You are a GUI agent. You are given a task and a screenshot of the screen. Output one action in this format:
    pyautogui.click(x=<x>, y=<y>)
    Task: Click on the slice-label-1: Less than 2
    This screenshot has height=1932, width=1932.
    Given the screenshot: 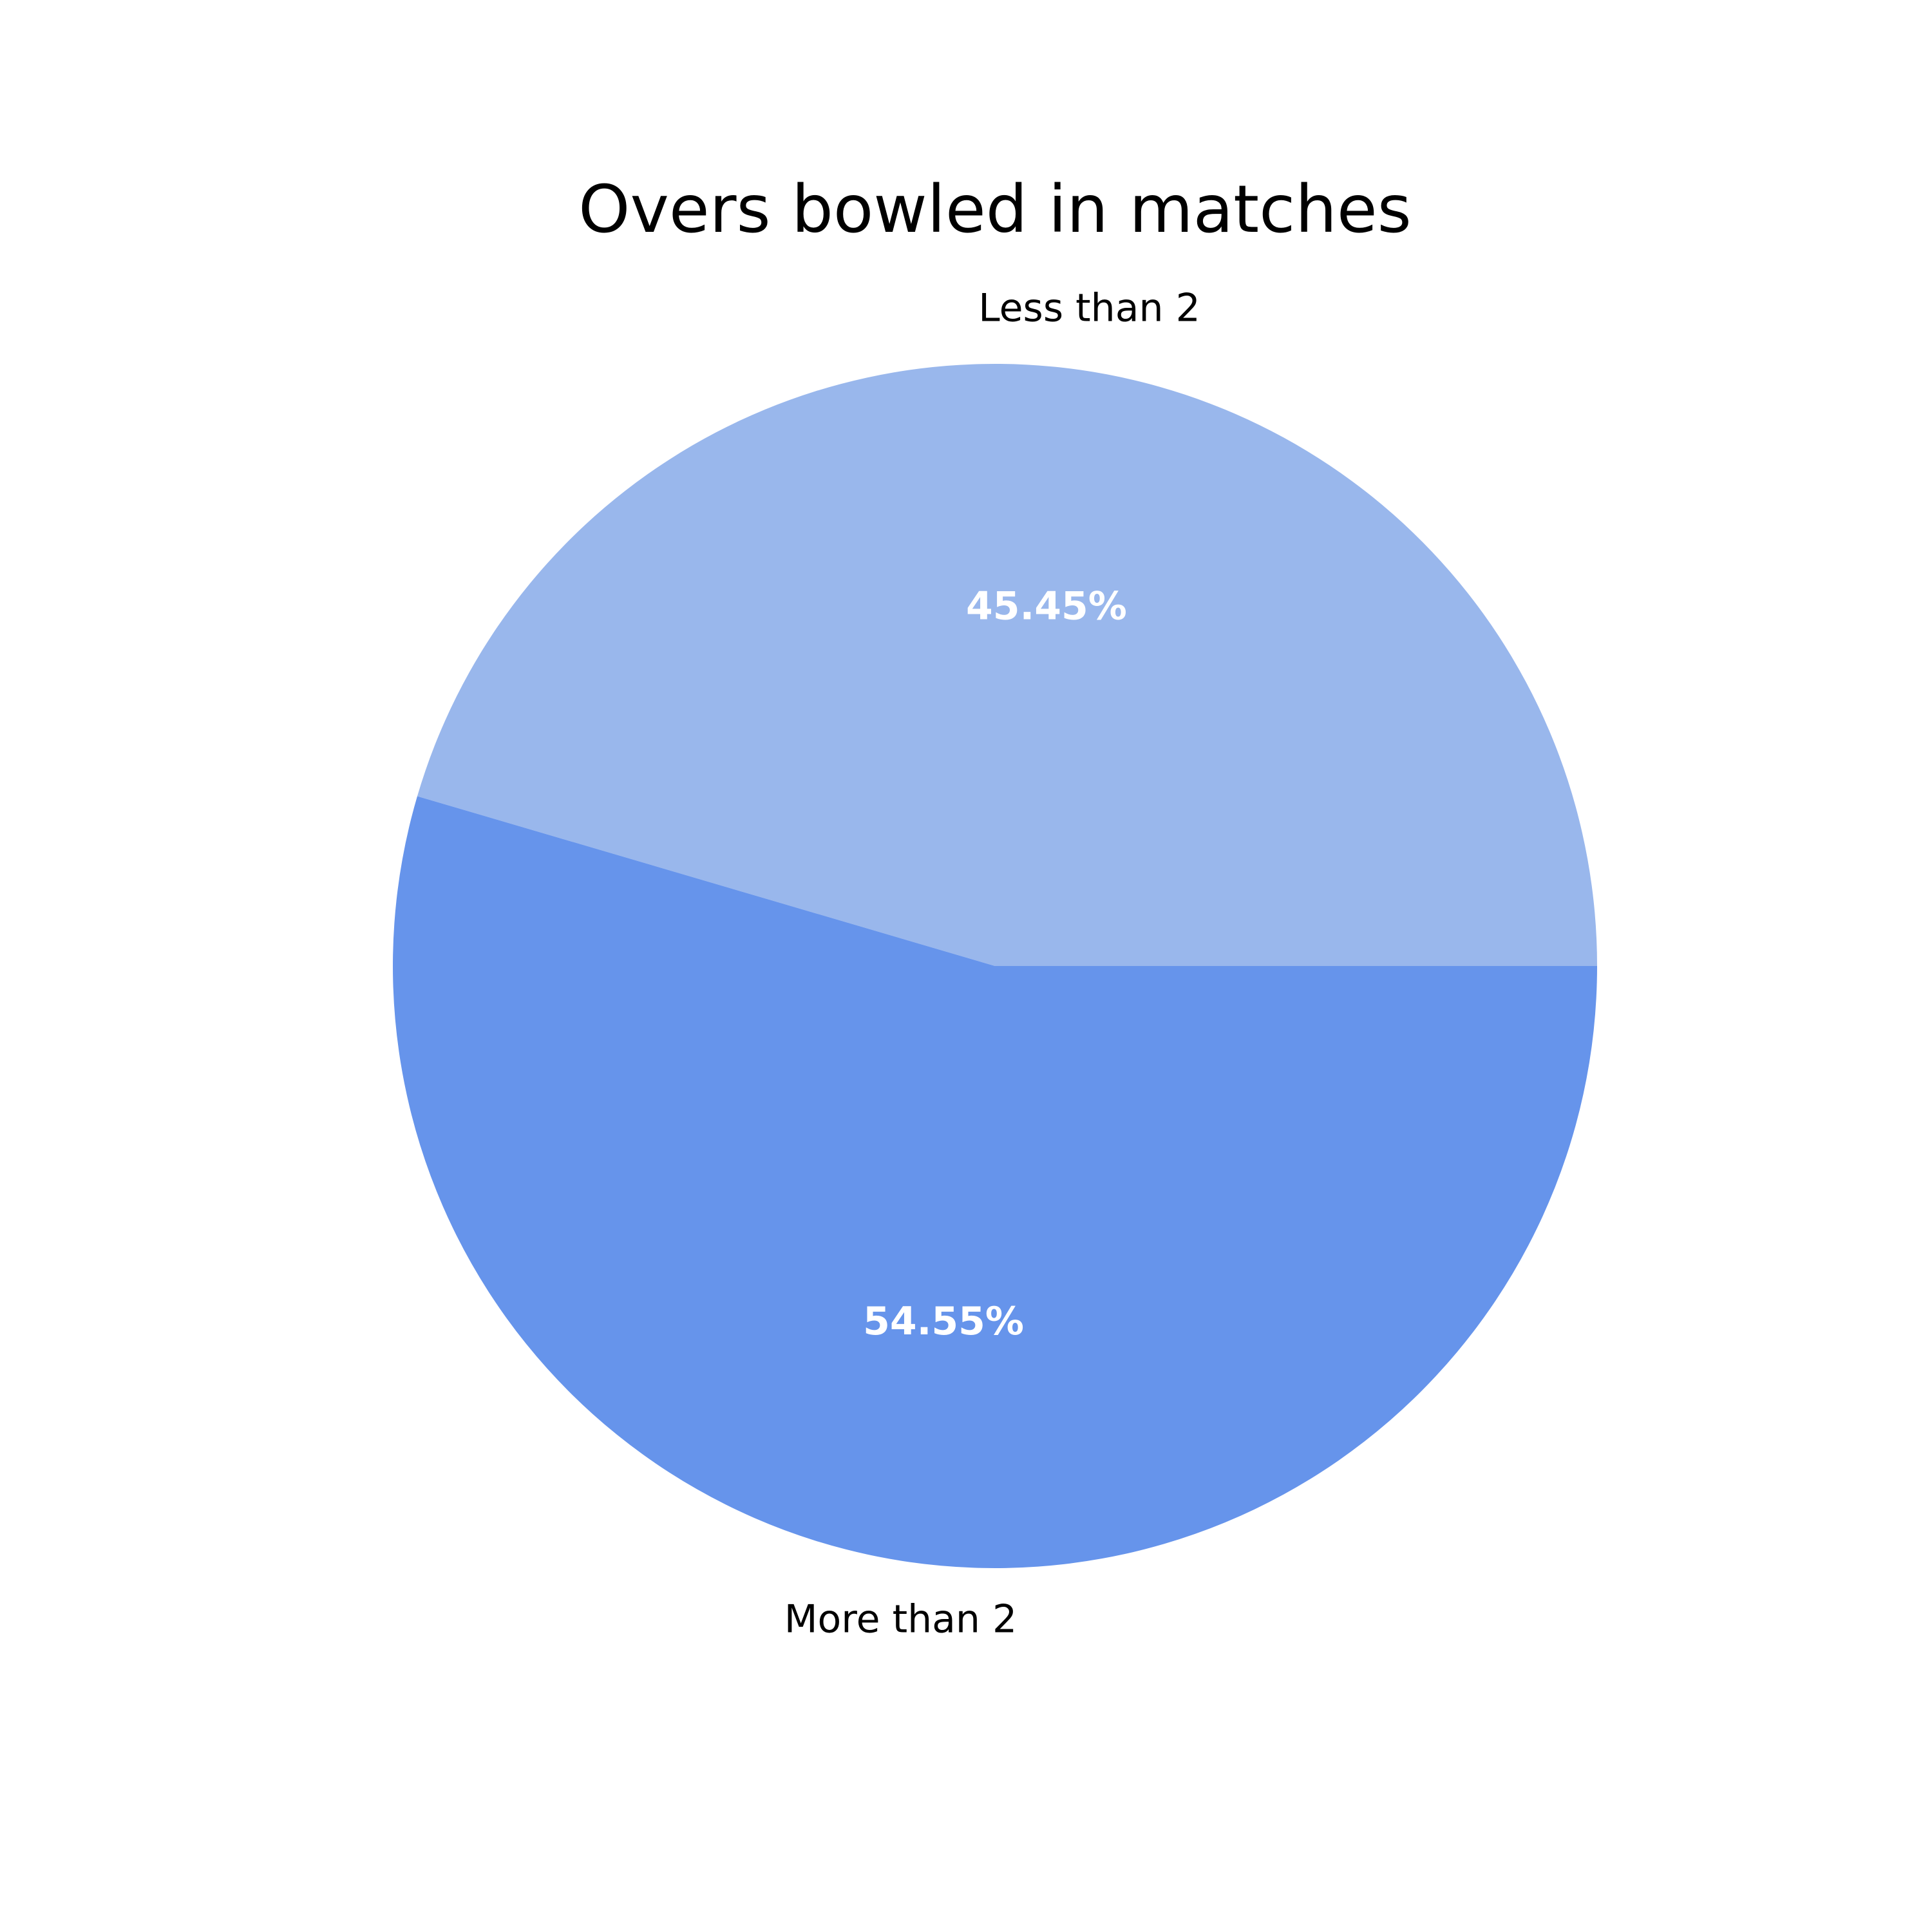 What is the action you would take?
    pyautogui.click(x=1089, y=309)
    